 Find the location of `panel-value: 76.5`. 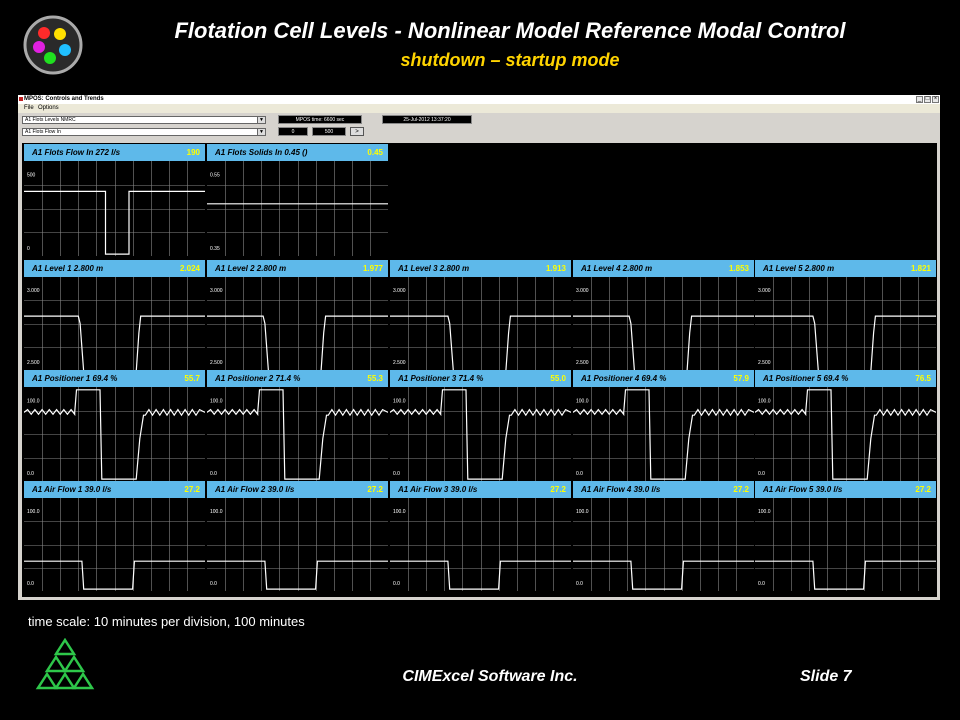

panel-value: 76.5 is located at coordinates (923, 378).